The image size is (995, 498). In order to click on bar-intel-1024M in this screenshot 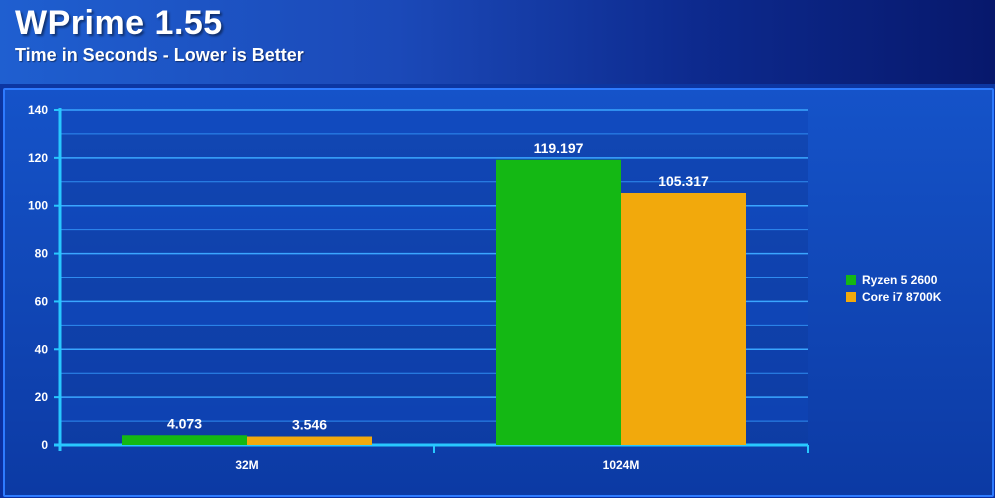, I will do `click(683, 318)`.